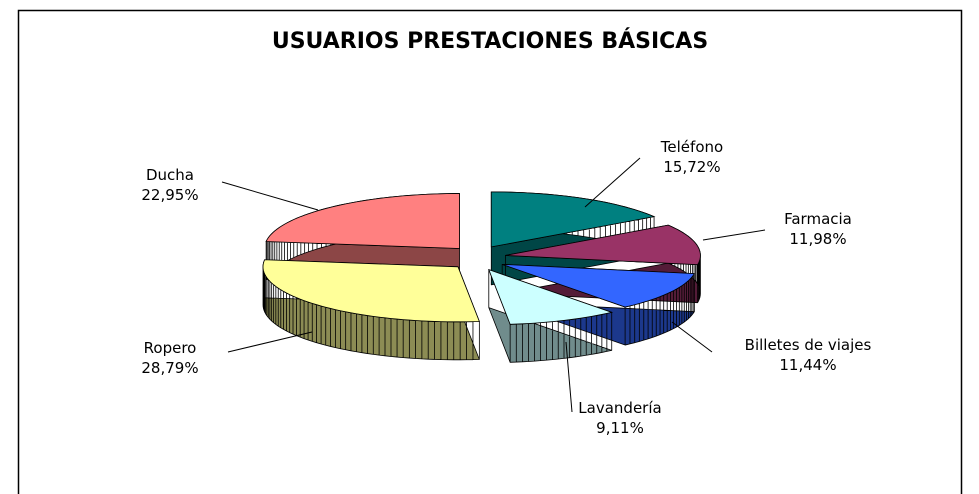 The image size is (979, 494). Describe the element at coordinates (620, 428) in the screenshot. I see `slice-value-label: 9,11%` at that location.